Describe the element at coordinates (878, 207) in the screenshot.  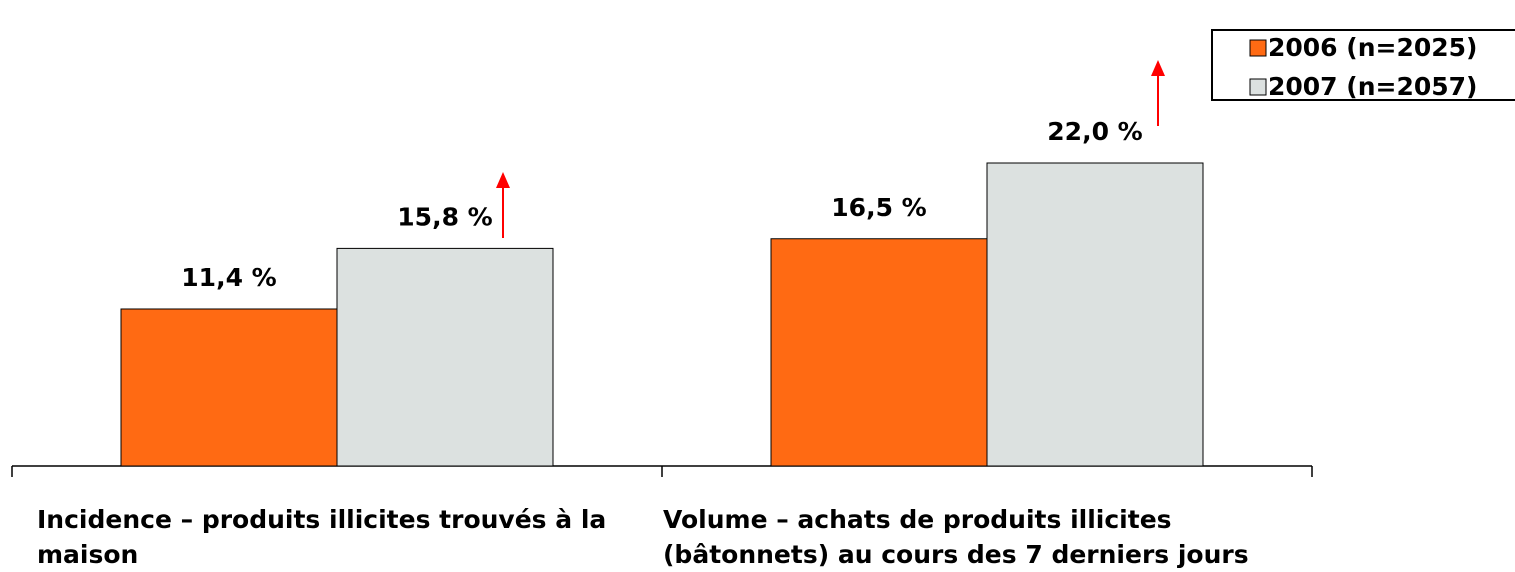
I see `value-label: 16,5 %` at that location.